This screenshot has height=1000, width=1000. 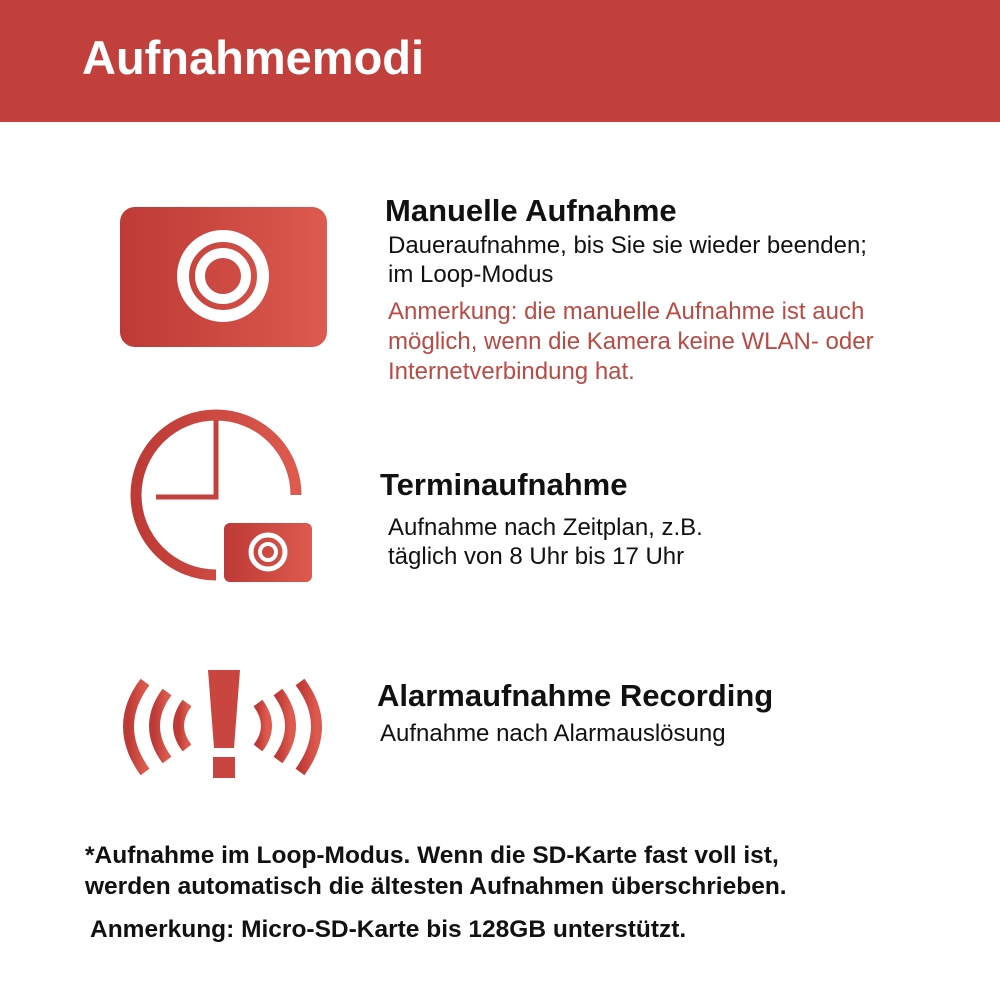 I want to click on alarm-icon, so click(x=222, y=724).